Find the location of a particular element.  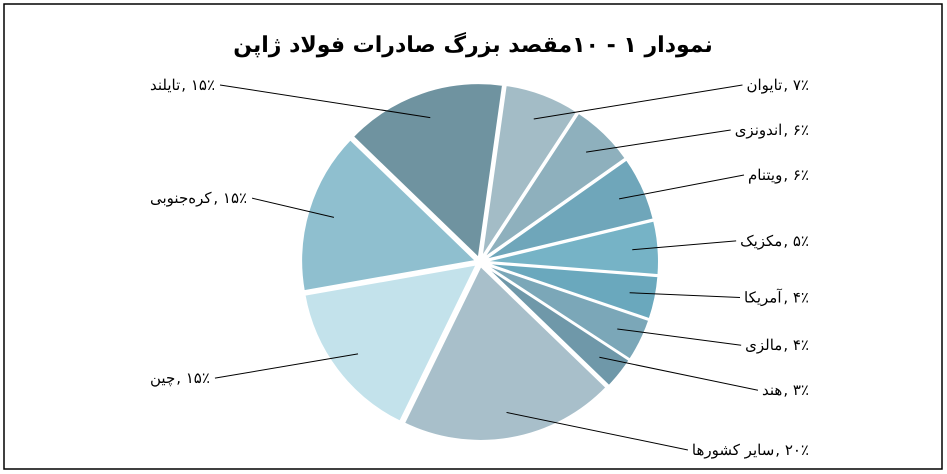

slice-label: مالزی is located at coordinates (763, 345).